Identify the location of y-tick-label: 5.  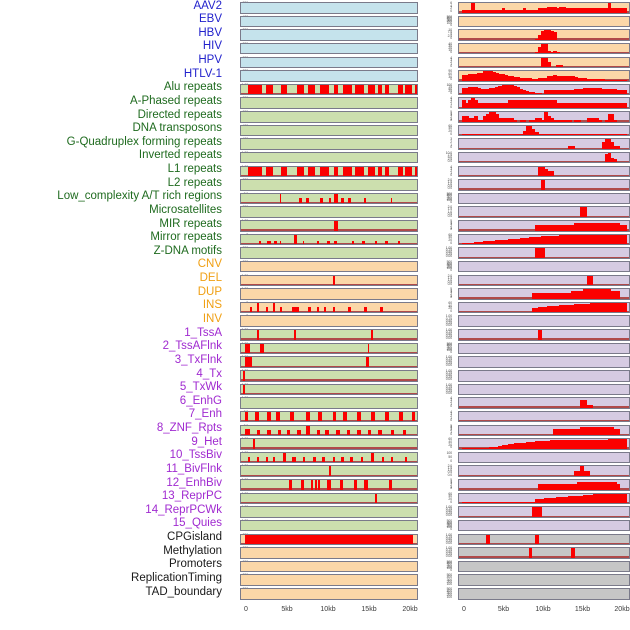
(451, 34).